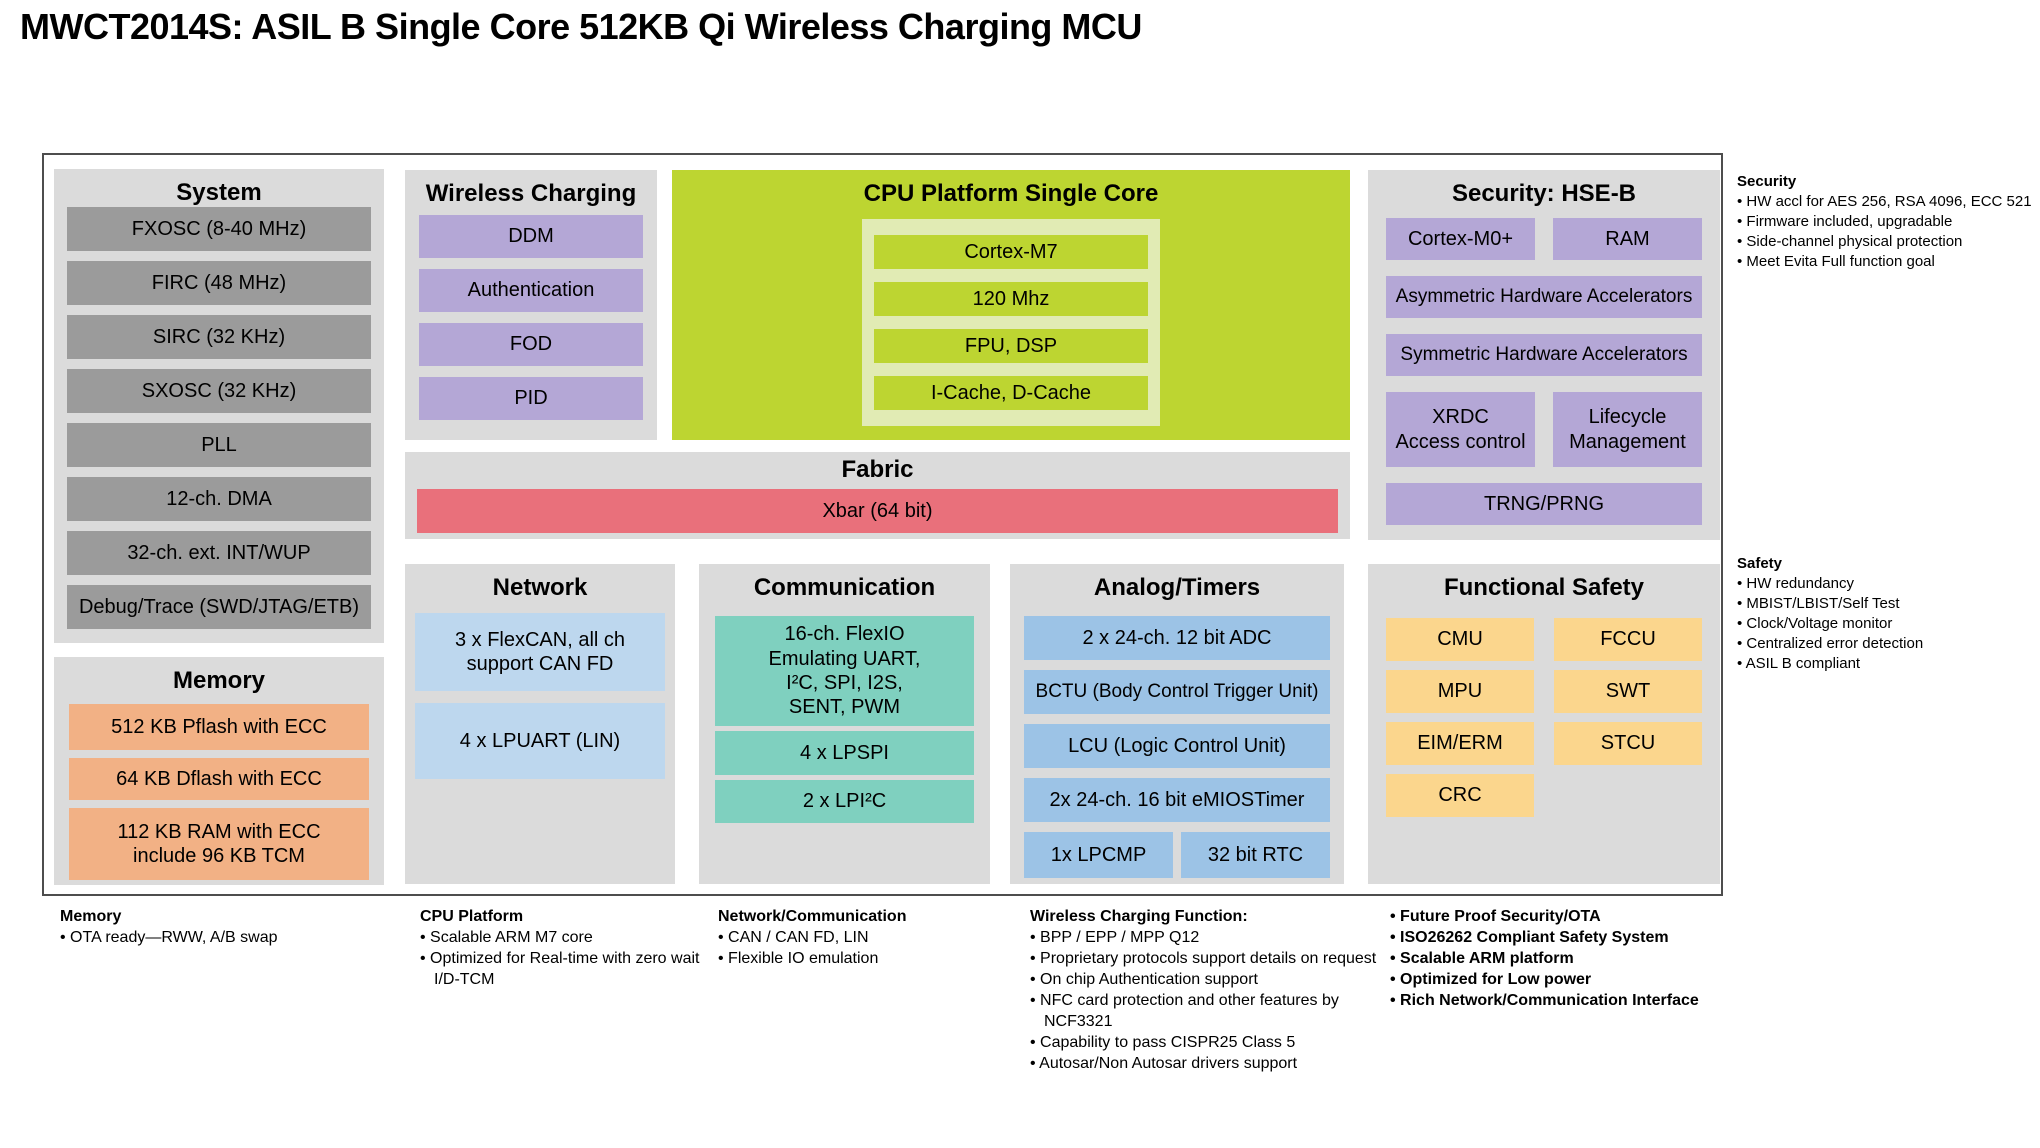  I want to click on block-lcu: LCU (Logic Control Unit), so click(1177, 746).